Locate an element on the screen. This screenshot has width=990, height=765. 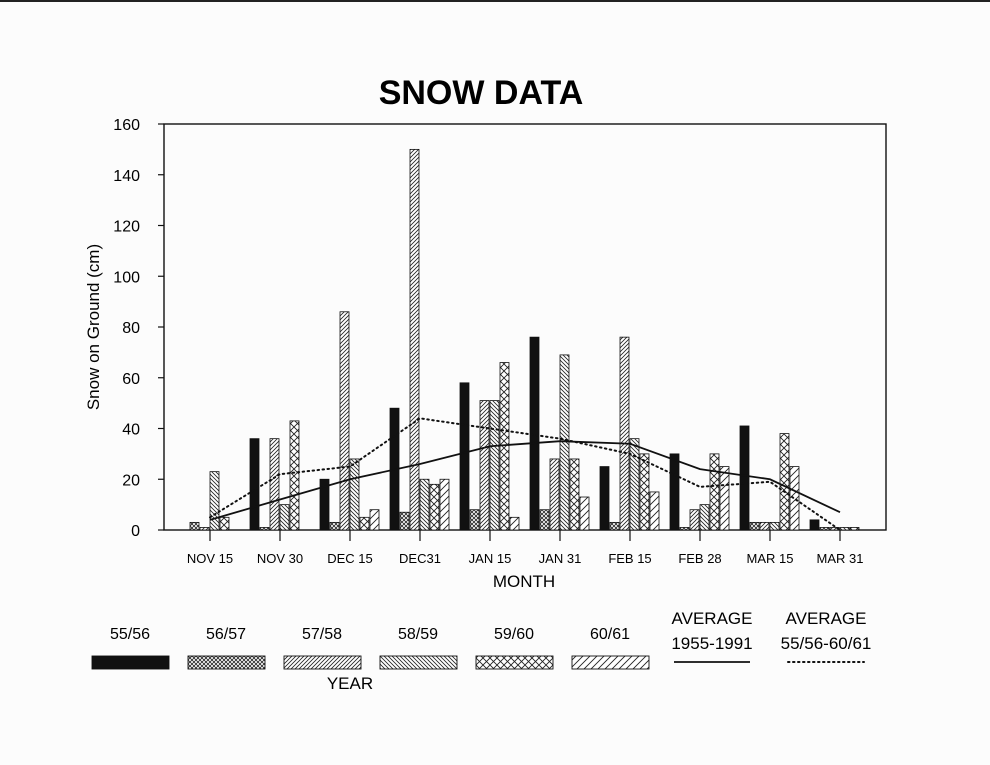
bar-60-61-mar15 is located at coordinates (794, 498).